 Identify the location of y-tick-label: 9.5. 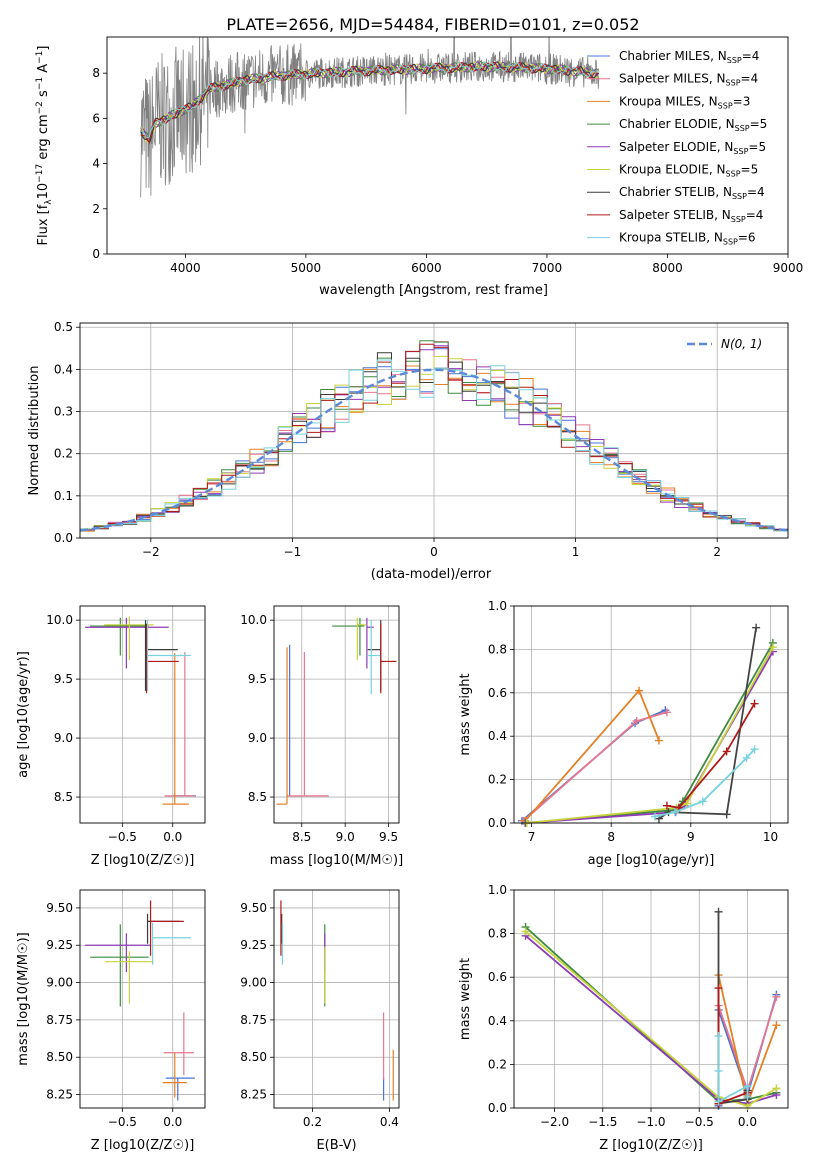
(63, 679).